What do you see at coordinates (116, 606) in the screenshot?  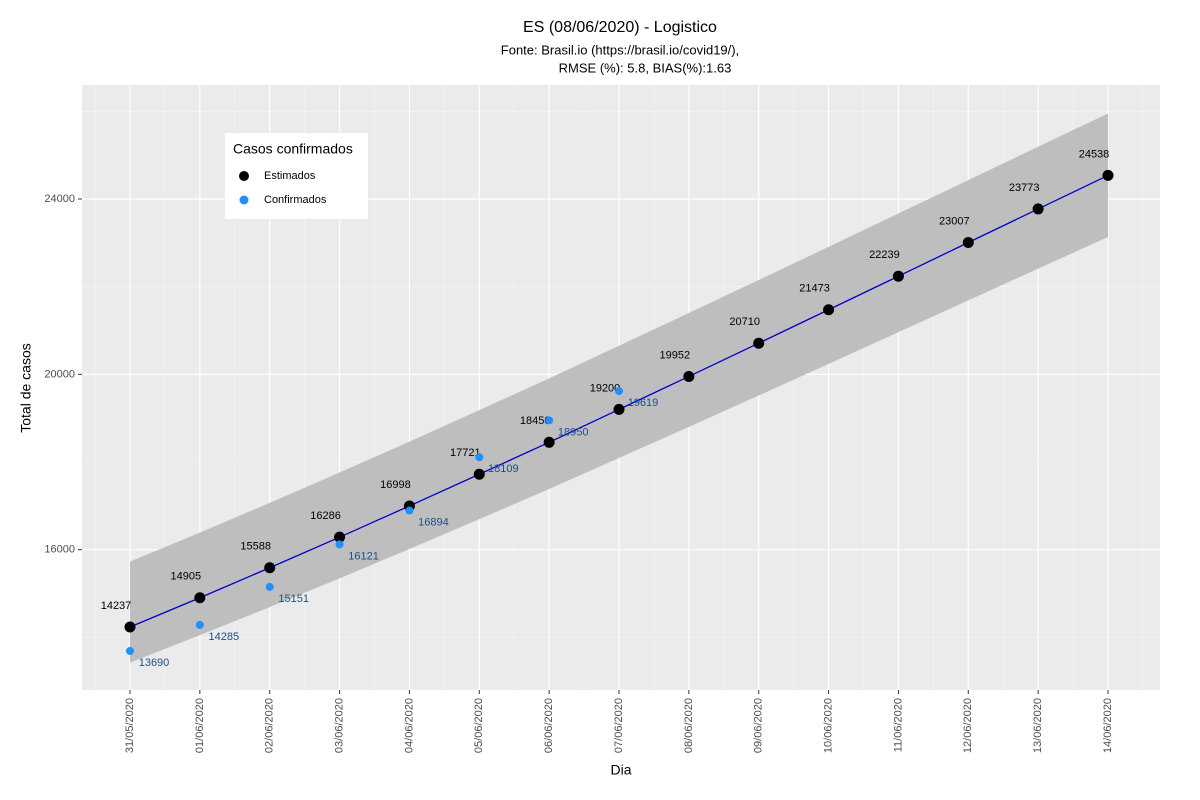 I see `data-label: 14237` at bounding box center [116, 606].